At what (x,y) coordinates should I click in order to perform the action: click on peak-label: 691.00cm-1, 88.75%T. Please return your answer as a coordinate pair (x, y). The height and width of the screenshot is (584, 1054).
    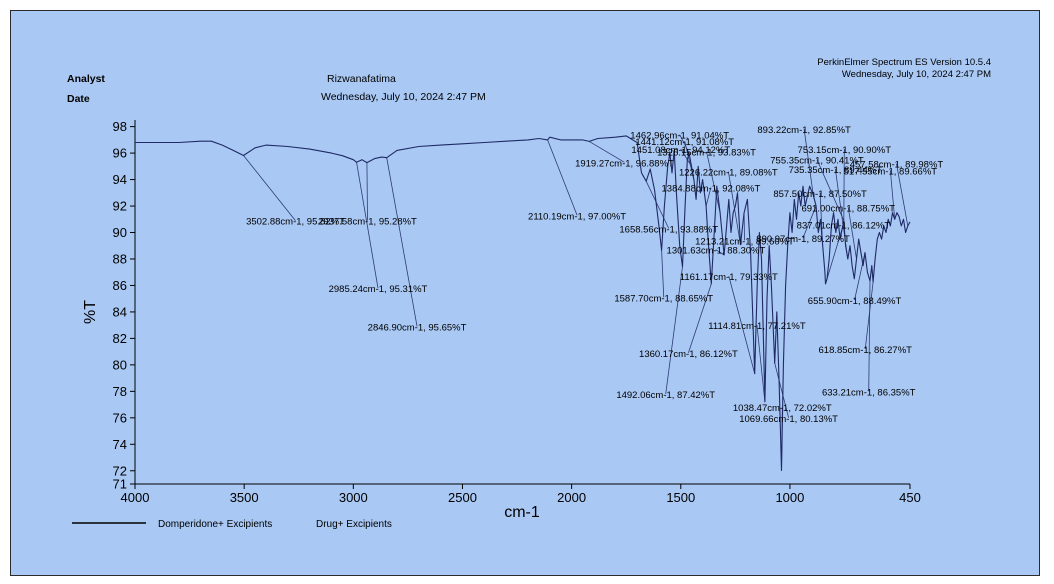
    Looking at the image, I should click on (848, 208).